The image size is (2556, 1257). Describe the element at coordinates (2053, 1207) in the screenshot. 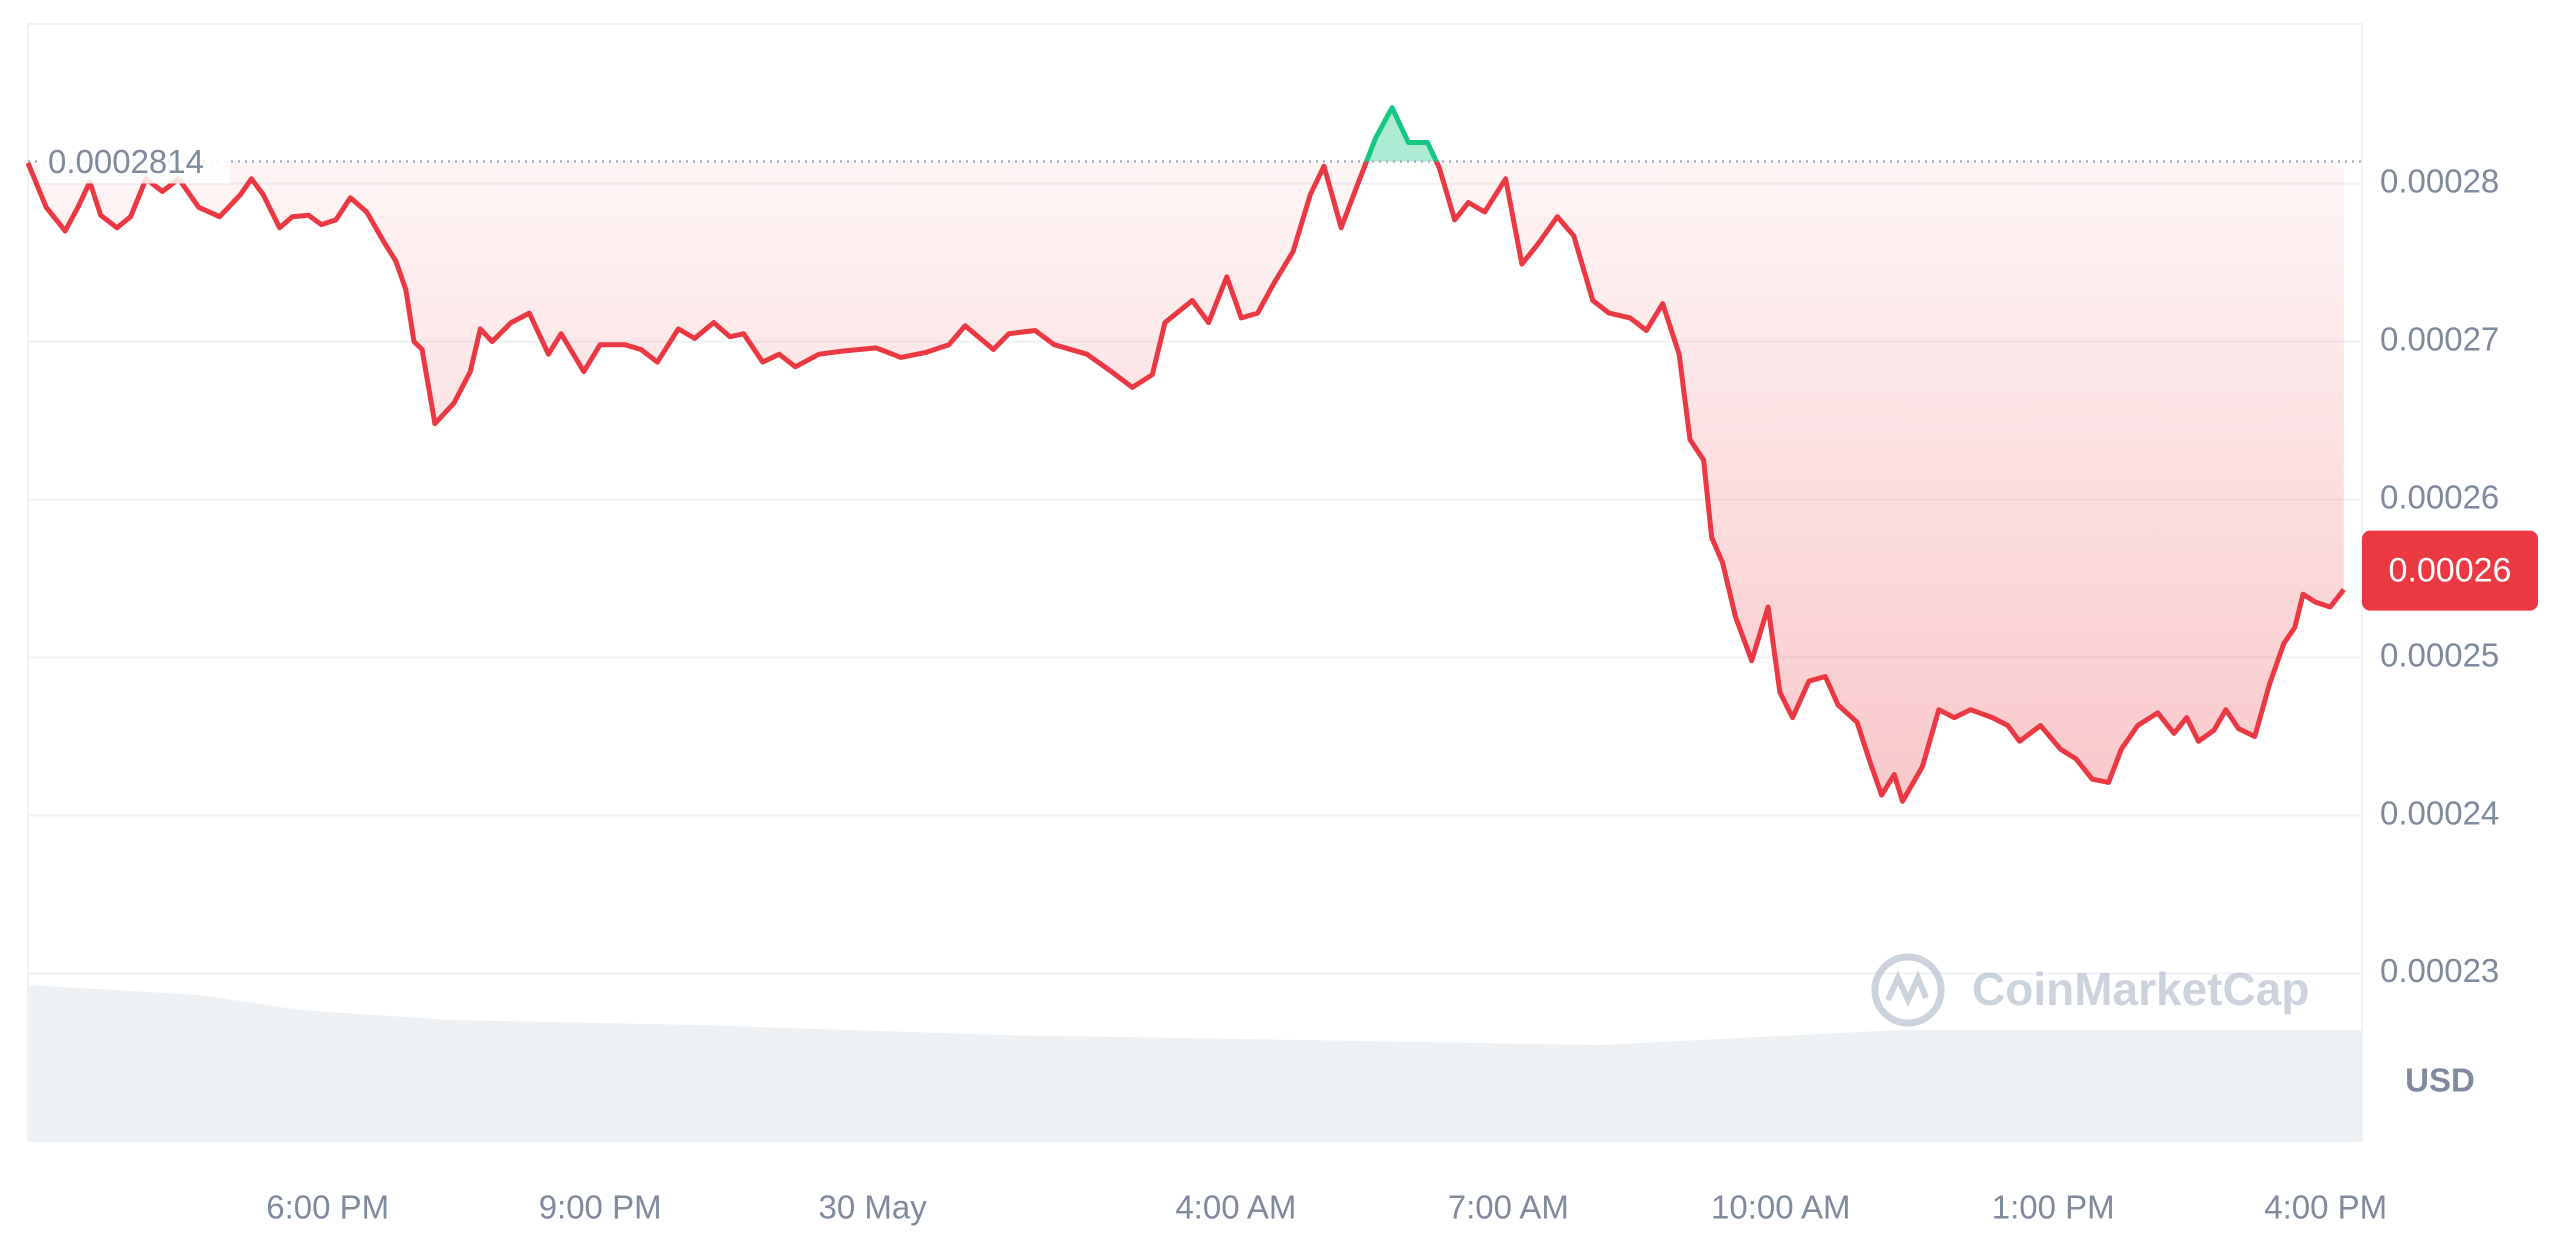

I see `x-tick-label: 1:00 PM` at that location.